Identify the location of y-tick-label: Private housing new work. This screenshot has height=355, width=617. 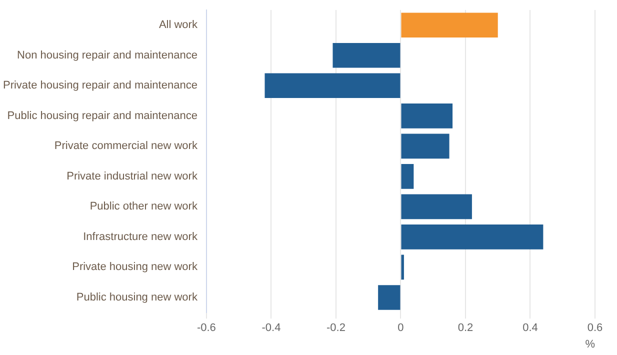
(135, 267).